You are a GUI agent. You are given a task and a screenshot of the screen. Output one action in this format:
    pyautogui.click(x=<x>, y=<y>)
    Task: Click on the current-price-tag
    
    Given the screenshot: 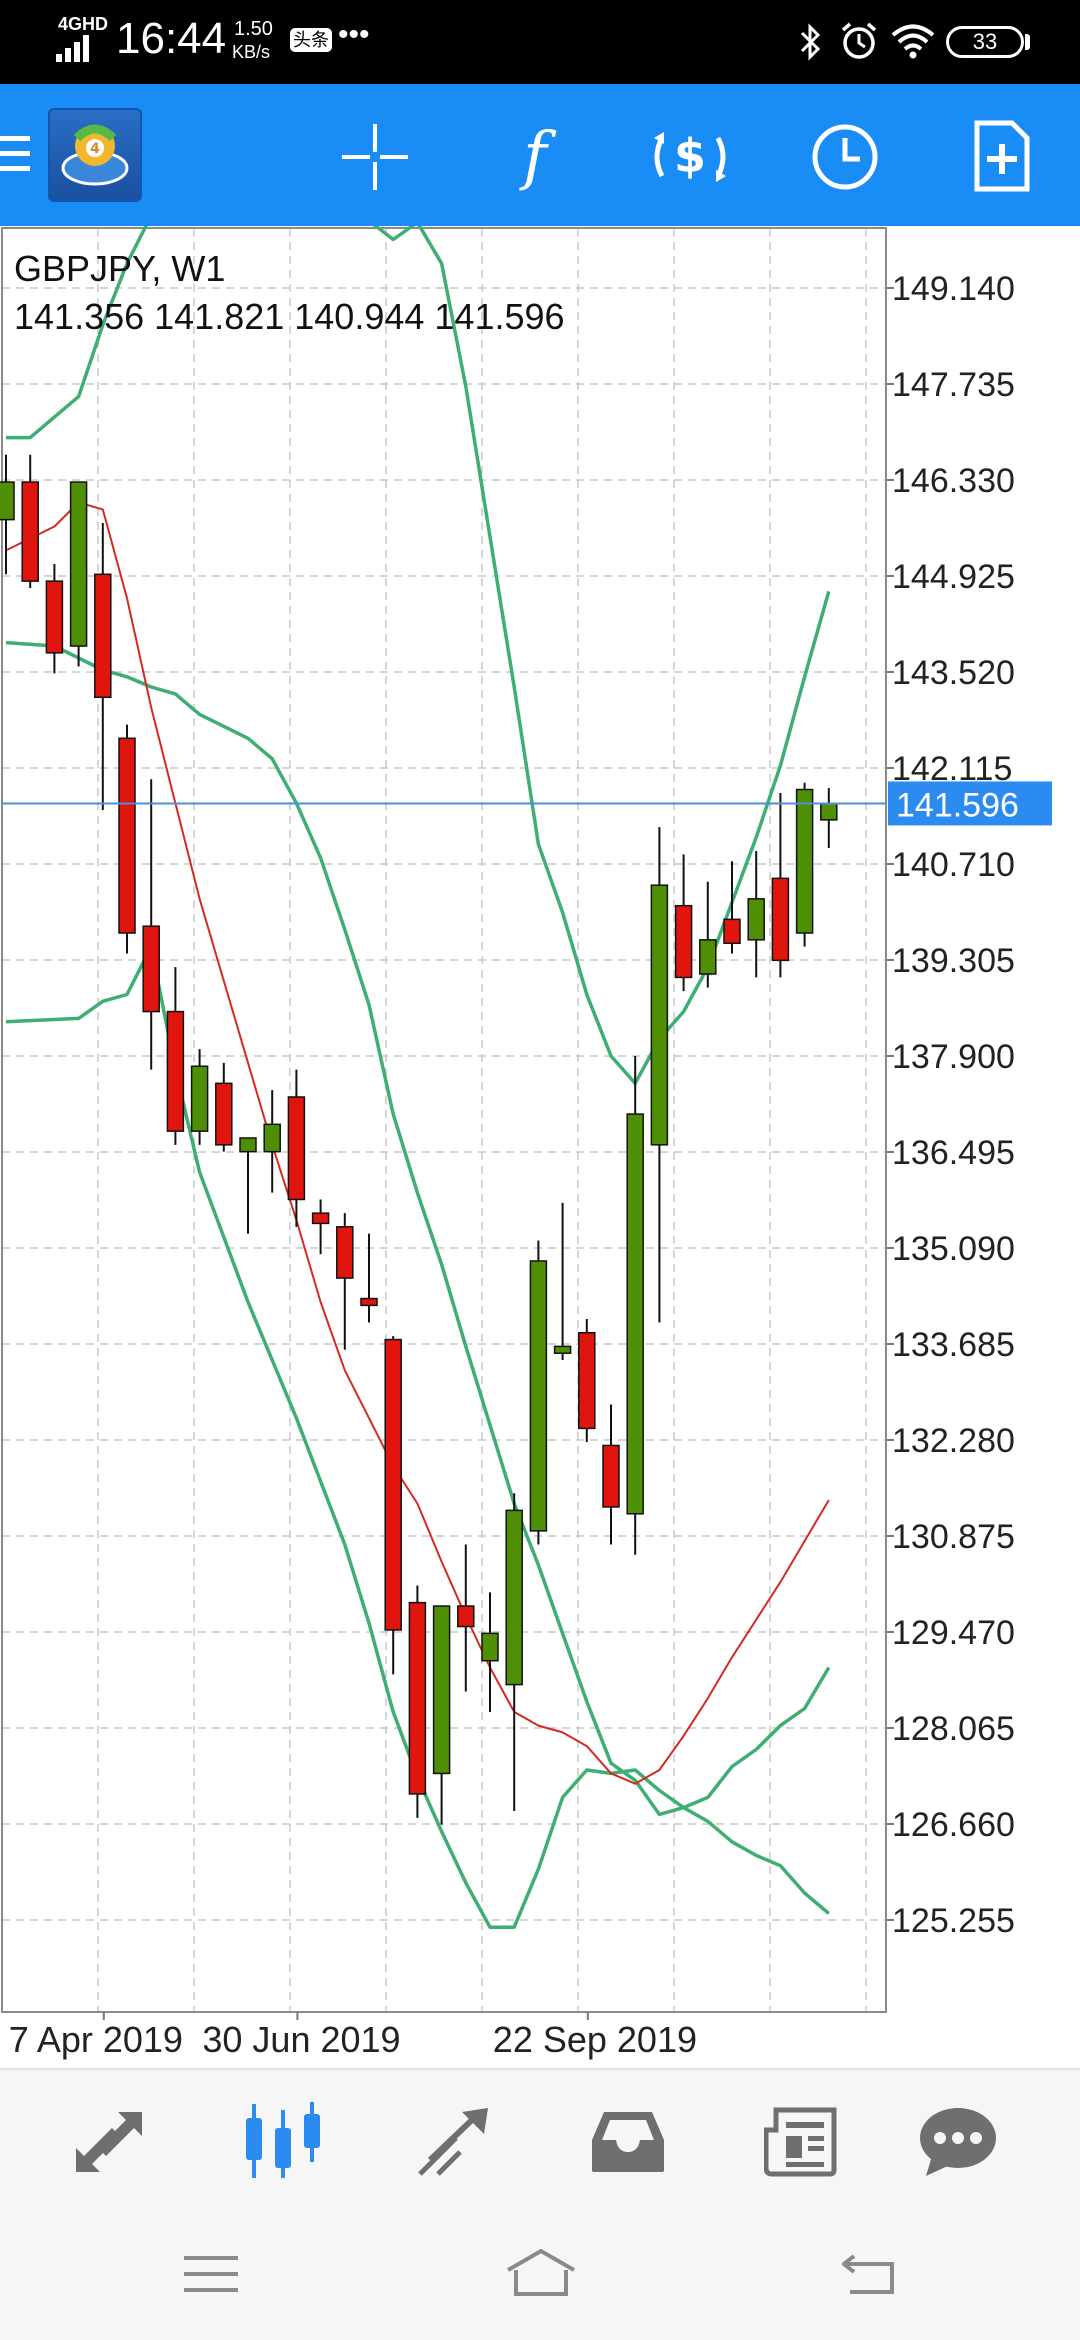 What is the action you would take?
    pyautogui.click(x=970, y=803)
    